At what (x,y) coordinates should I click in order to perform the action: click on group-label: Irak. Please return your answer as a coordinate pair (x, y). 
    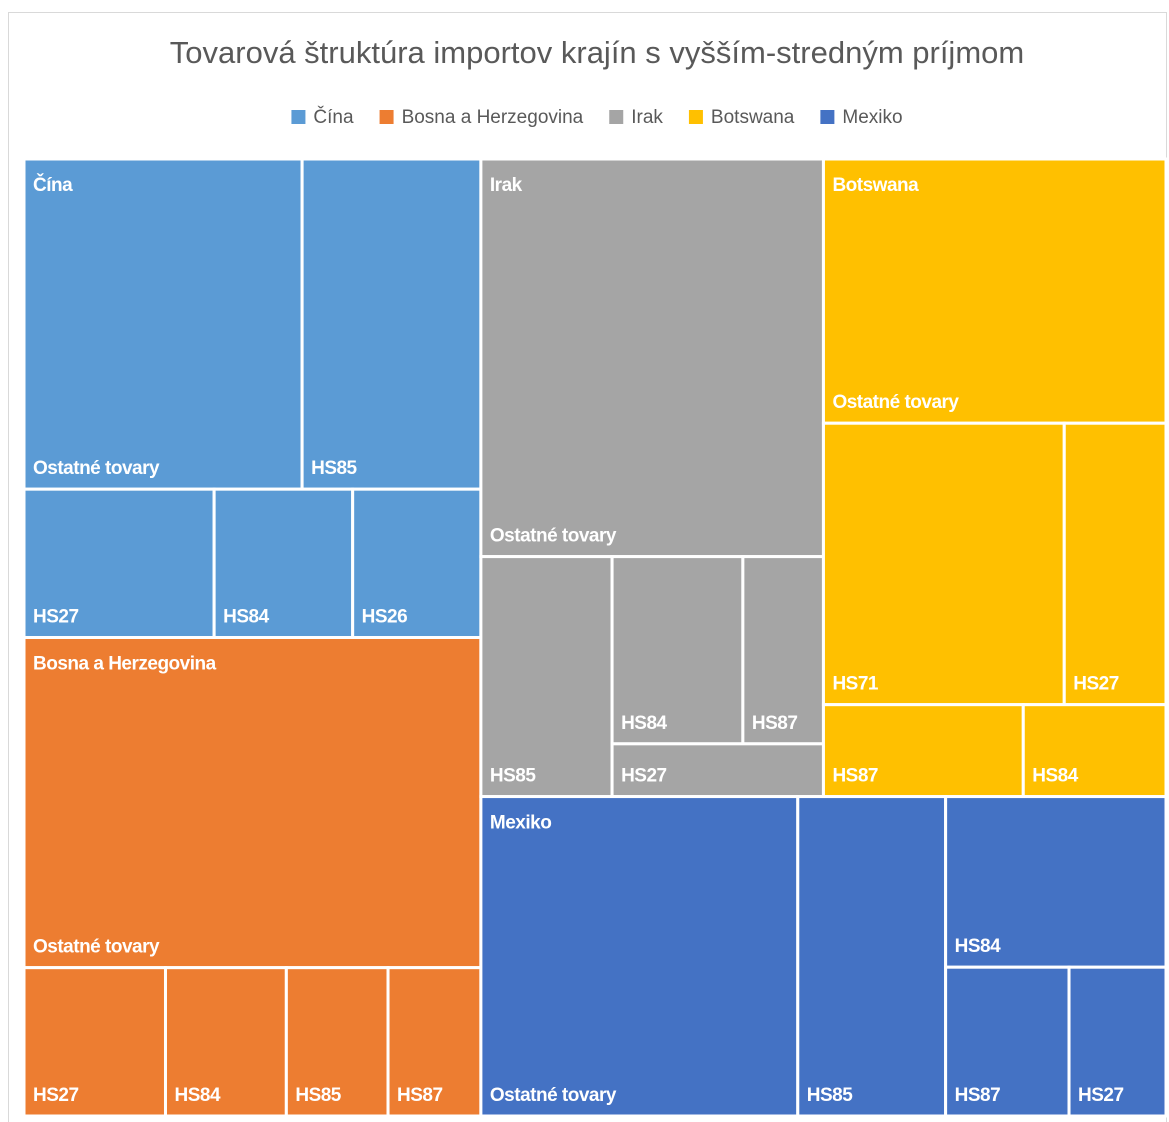
    Looking at the image, I should click on (506, 185).